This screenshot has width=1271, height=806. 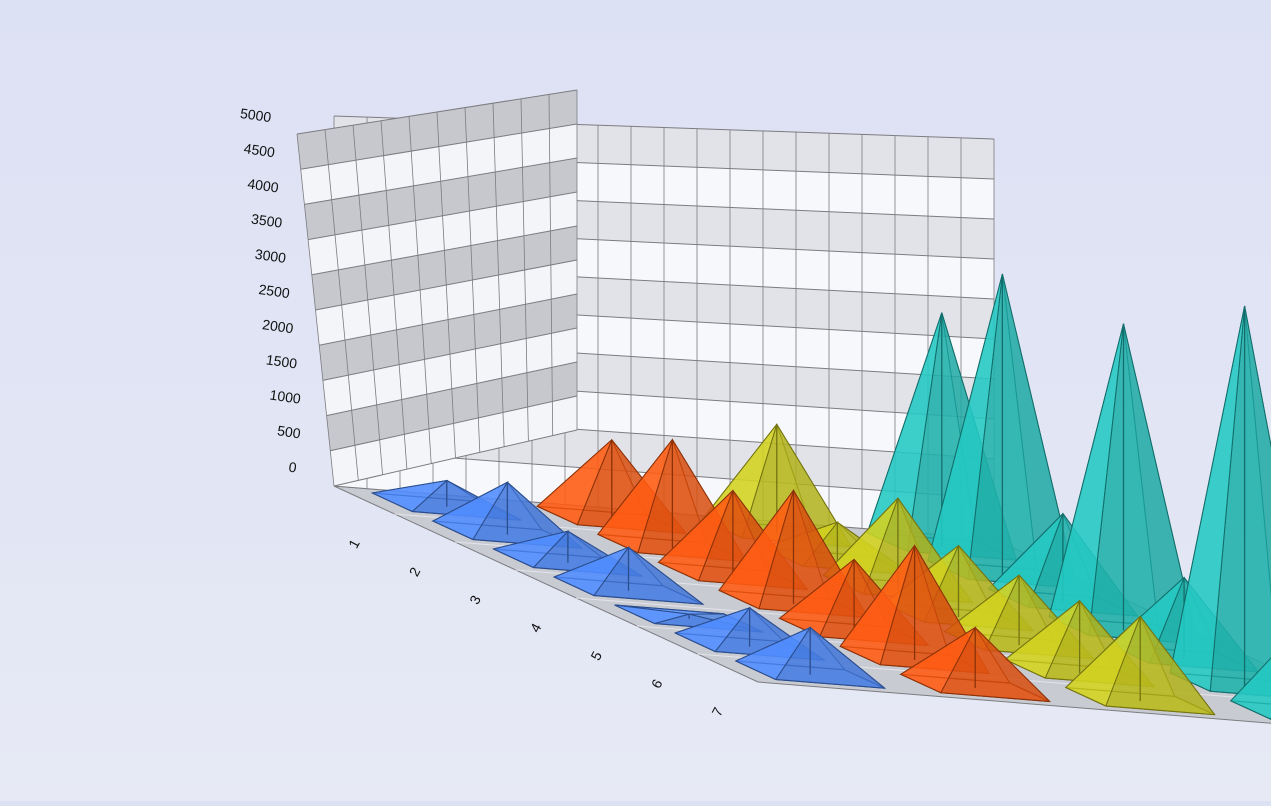 What do you see at coordinates (281, 361) in the screenshot?
I see `y-tick-label: 1500` at bounding box center [281, 361].